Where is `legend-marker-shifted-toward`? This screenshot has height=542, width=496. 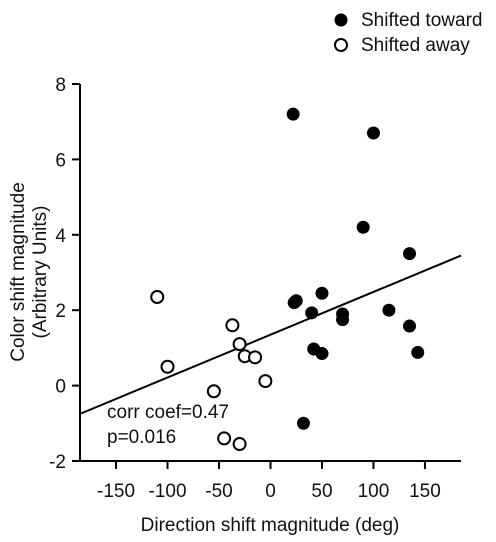
legend-marker-shifted-toward is located at coordinates (341, 20).